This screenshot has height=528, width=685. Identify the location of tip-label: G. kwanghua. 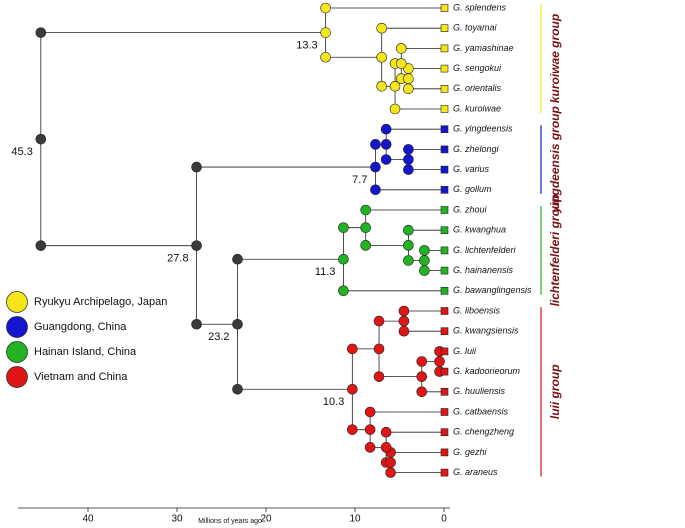
(479, 230).